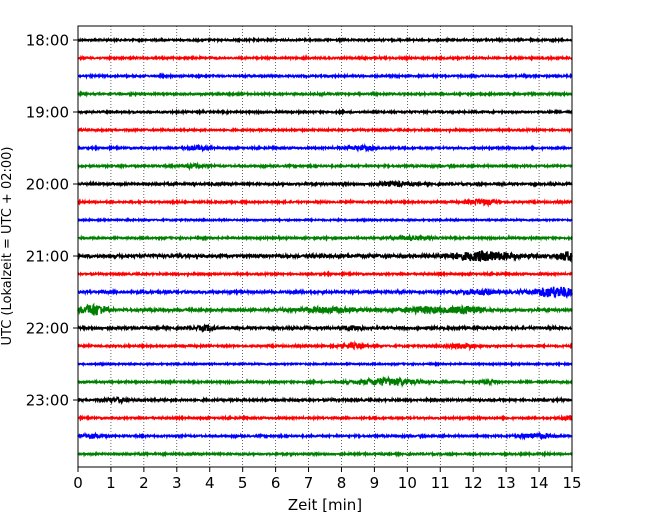 The image size is (650, 520). I want to click on y-axis-ticks: 18:00 19:00 20:00 21:00 22:00 23:00, so click(52, 221).